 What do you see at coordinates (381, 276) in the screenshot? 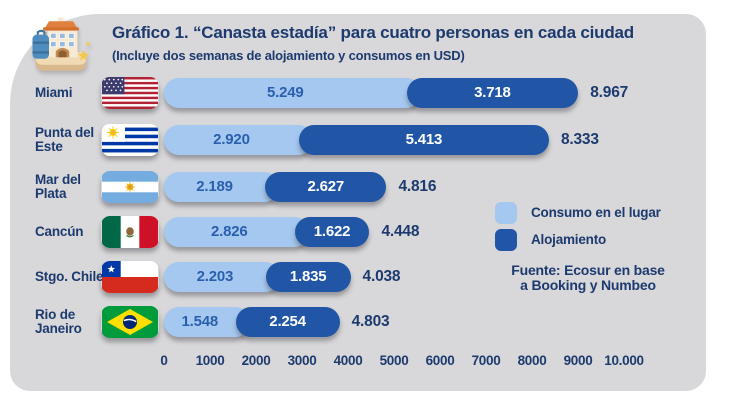
I see `total-value-label: 4.038` at bounding box center [381, 276].